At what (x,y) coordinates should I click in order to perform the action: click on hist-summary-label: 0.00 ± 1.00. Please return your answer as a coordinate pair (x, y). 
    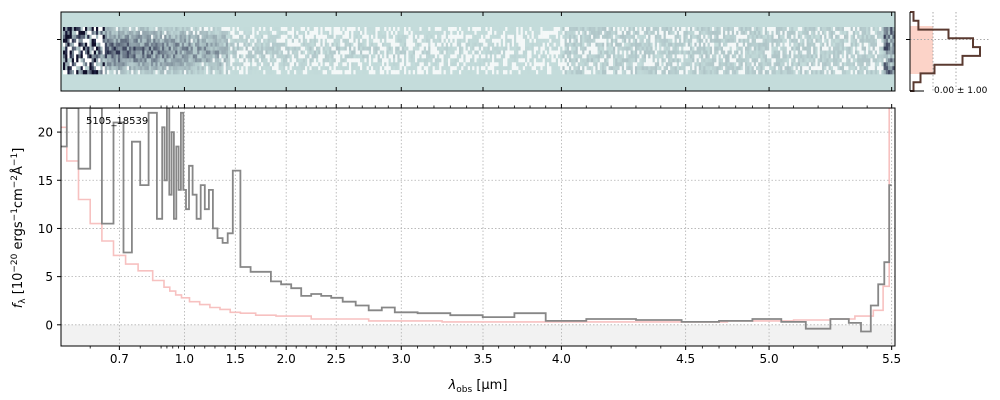
    Looking at the image, I should click on (961, 91).